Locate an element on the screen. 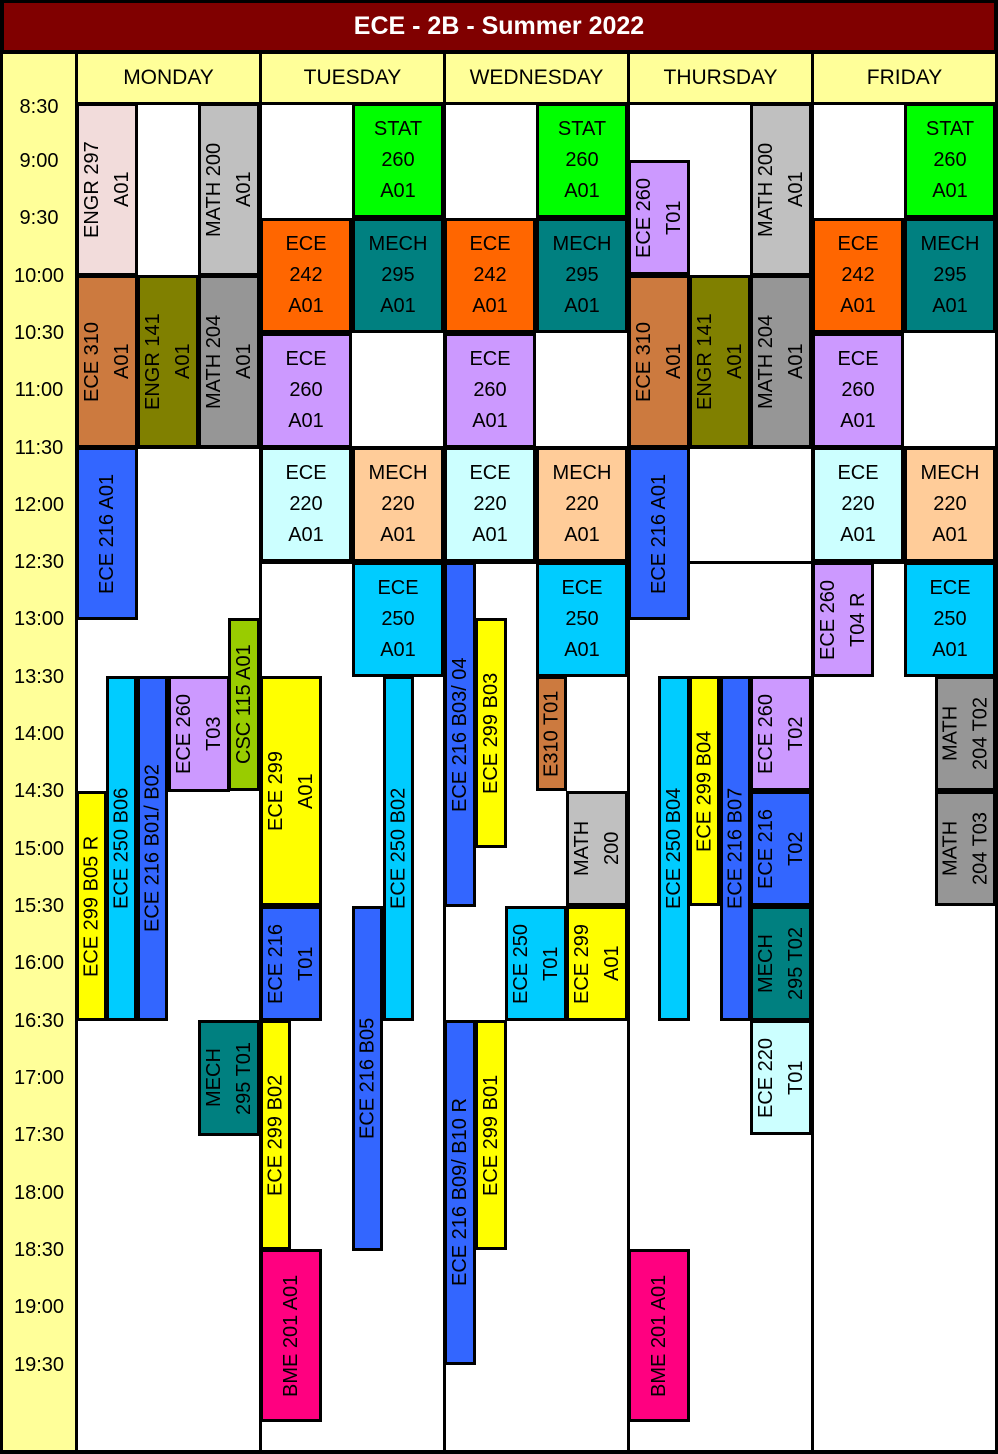 This screenshot has height=1454, width=998. class-block-ece-216-b07: ECE 216 B07 is located at coordinates (735, 848).